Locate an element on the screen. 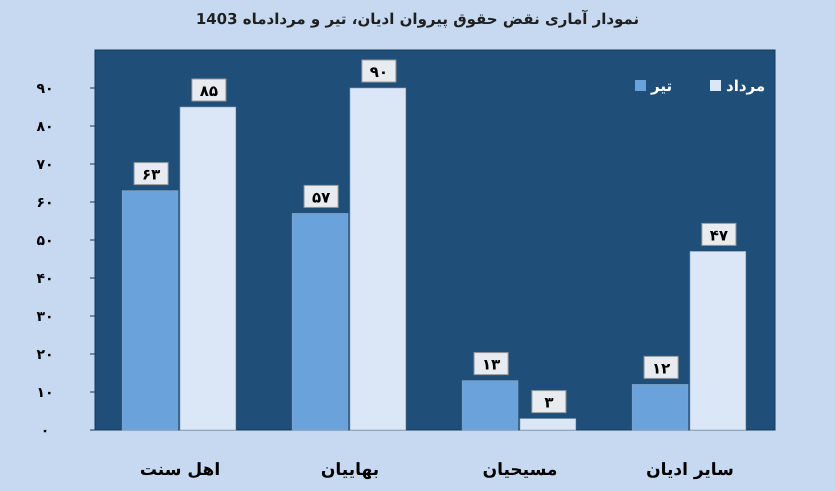 The height and width of the screenshot is (491, 835). y-tick-label: ۱۰ is located at coordinates (45, 393).